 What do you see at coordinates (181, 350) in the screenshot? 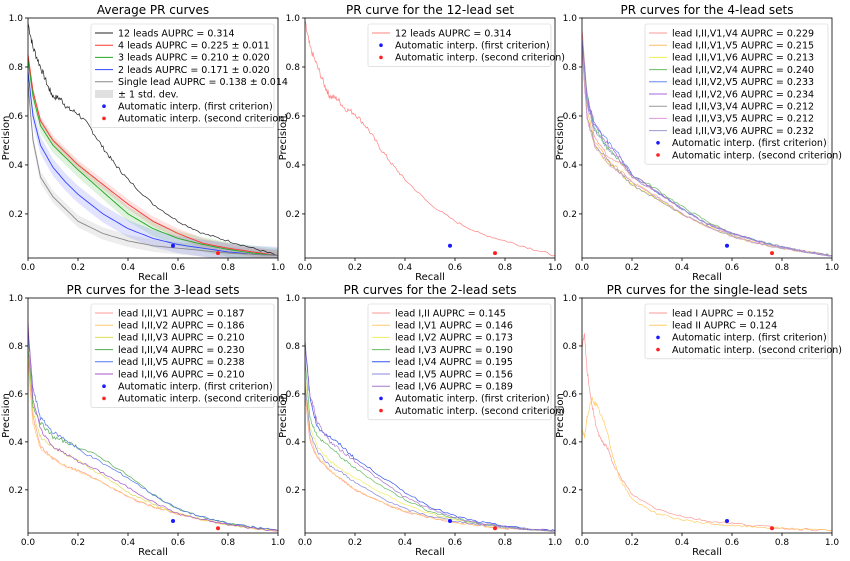
I see `legend-label: lead I,II,V4 AUPRC = 0.230` at bounding box center [181, 350].